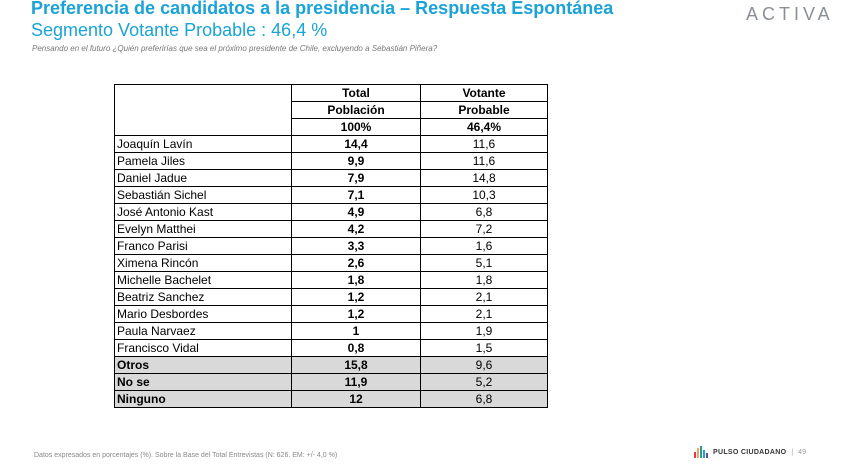 The height and width of the screenshot is (465, 845). What do you see at coordinates (203, 263) in the screenshot?
I see `candidate-name-cell: Ximena Rincón` at bounding box center [203, 263].